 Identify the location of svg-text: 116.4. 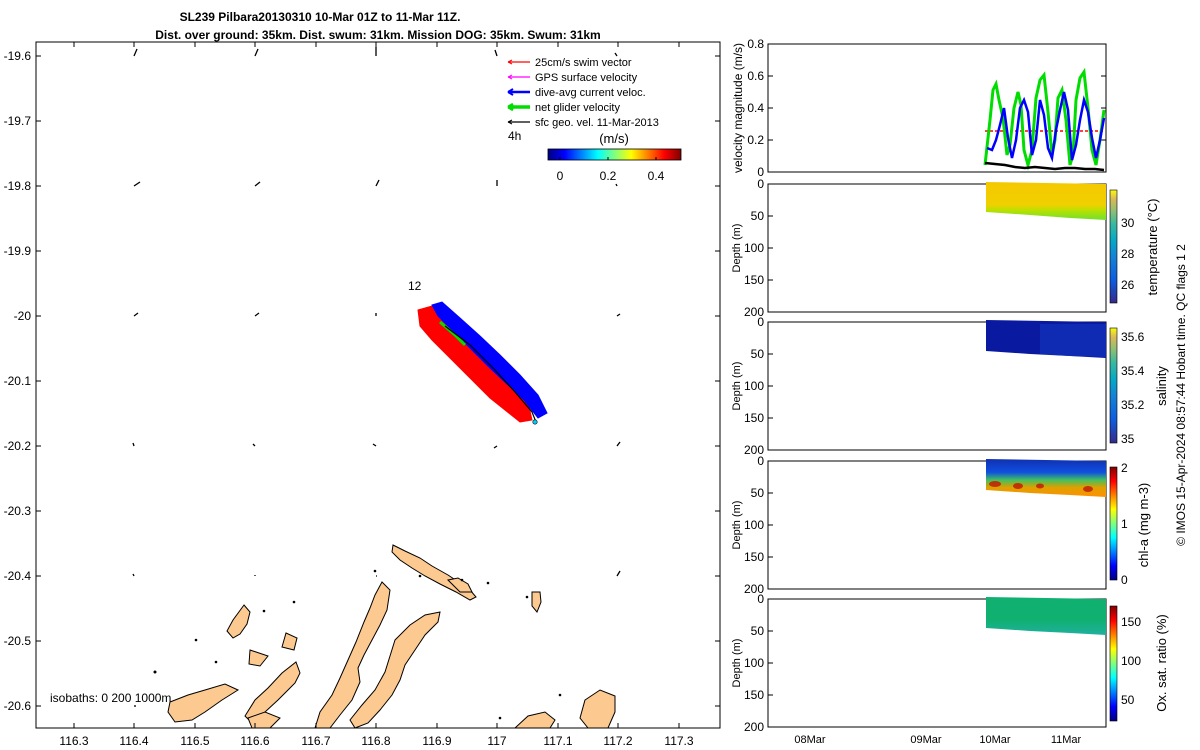
(133, 741).